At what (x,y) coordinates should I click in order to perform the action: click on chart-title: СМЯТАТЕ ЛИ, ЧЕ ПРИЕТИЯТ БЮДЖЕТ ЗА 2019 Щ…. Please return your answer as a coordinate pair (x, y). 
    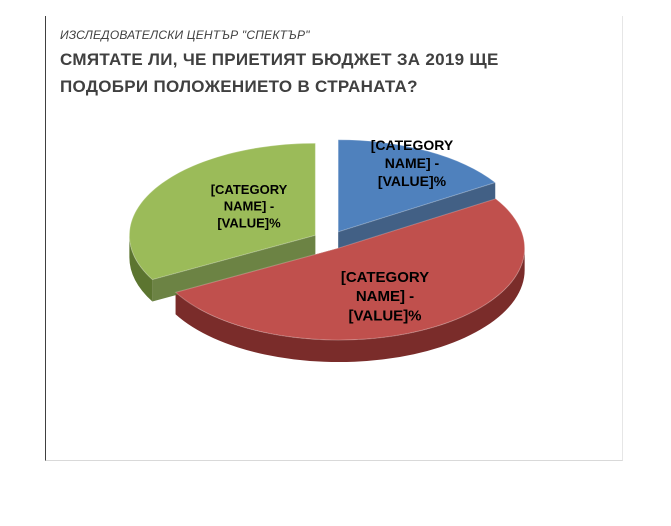
    Looking at the image, I should click on (279, 73).